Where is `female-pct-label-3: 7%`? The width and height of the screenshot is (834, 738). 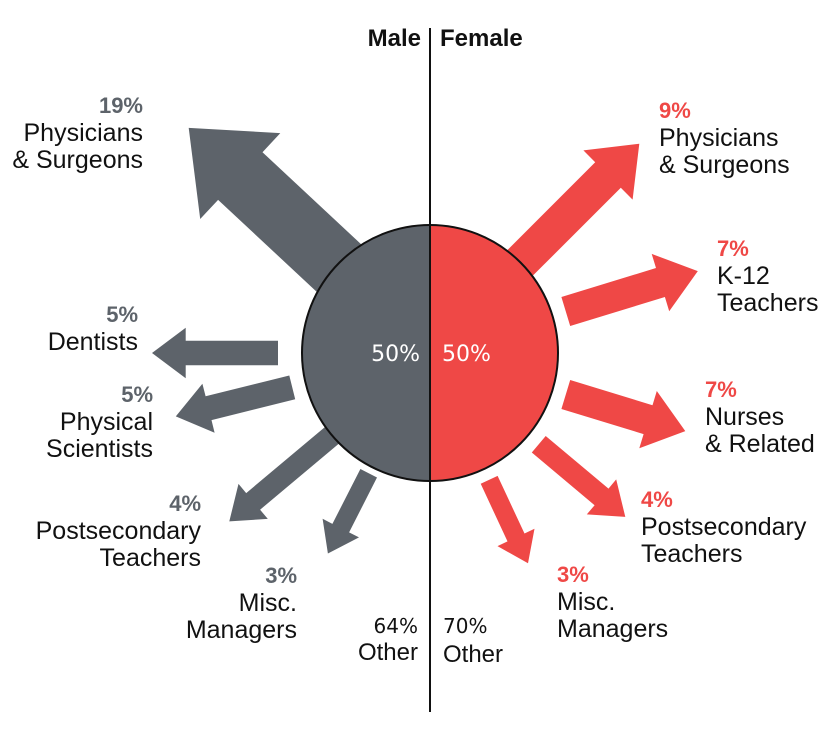 female-pct-label-3: 7% is located at coordinates (721, 389).